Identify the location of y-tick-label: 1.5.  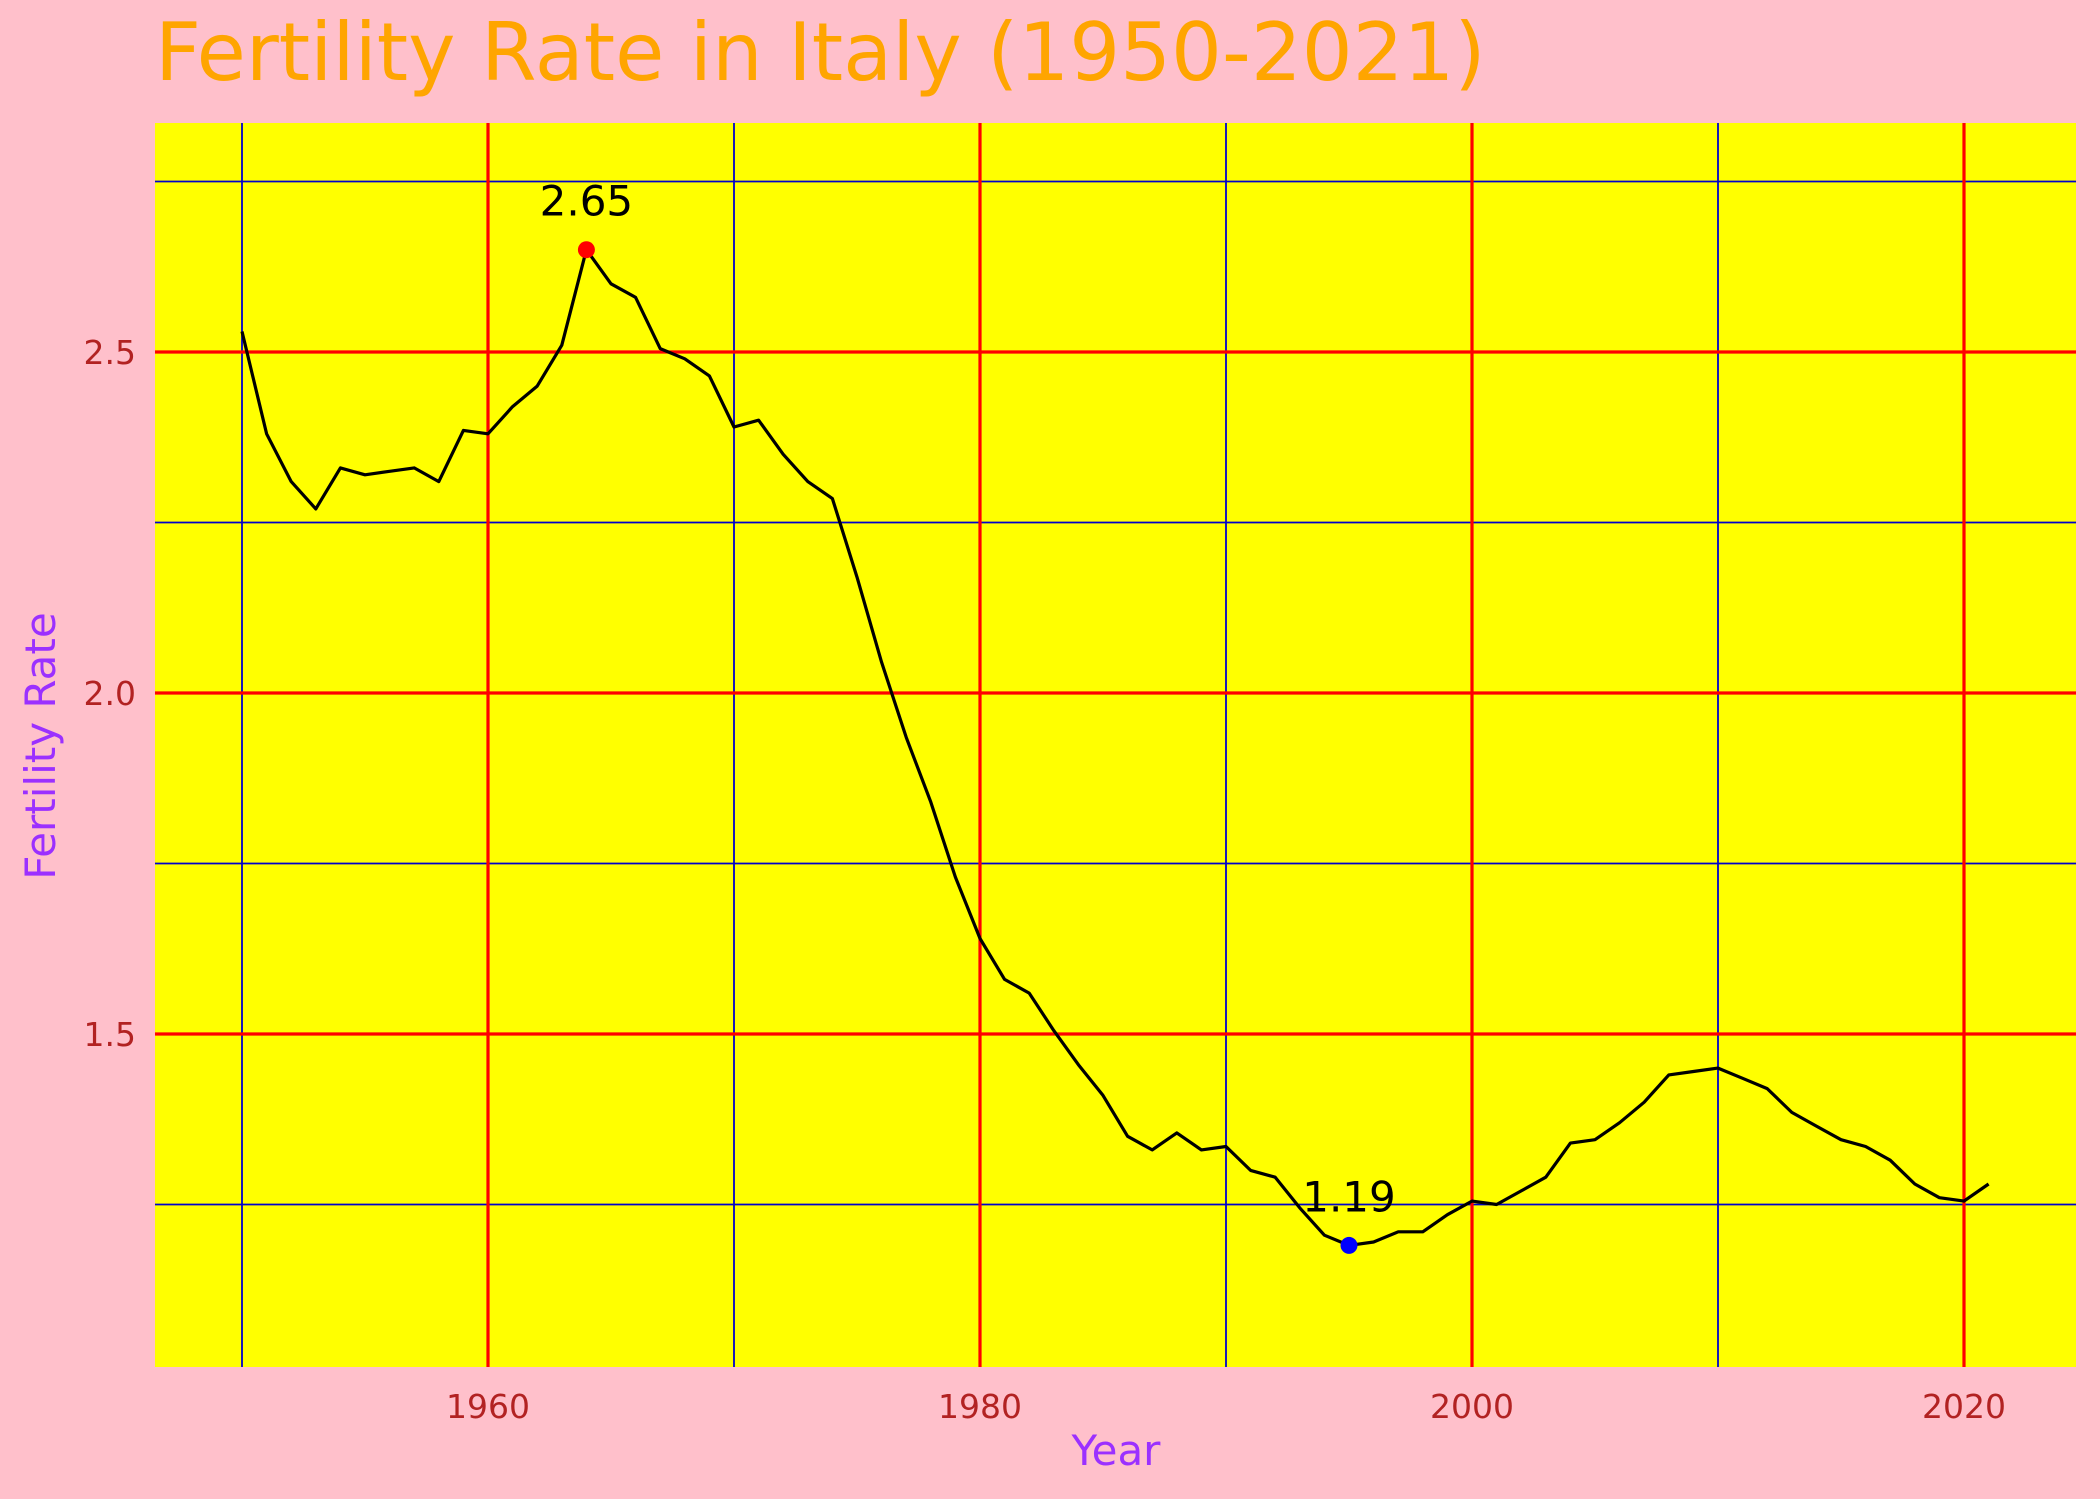
(110, 1034).